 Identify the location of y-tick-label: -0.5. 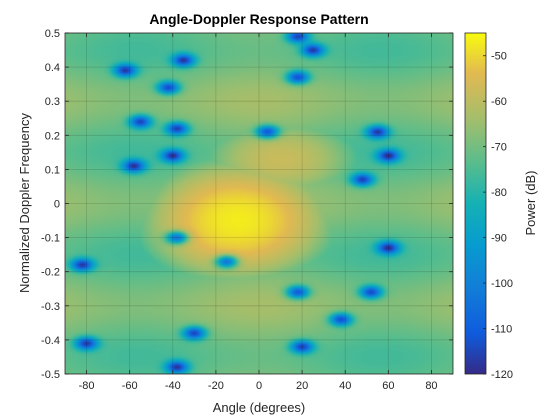
(50, 375).